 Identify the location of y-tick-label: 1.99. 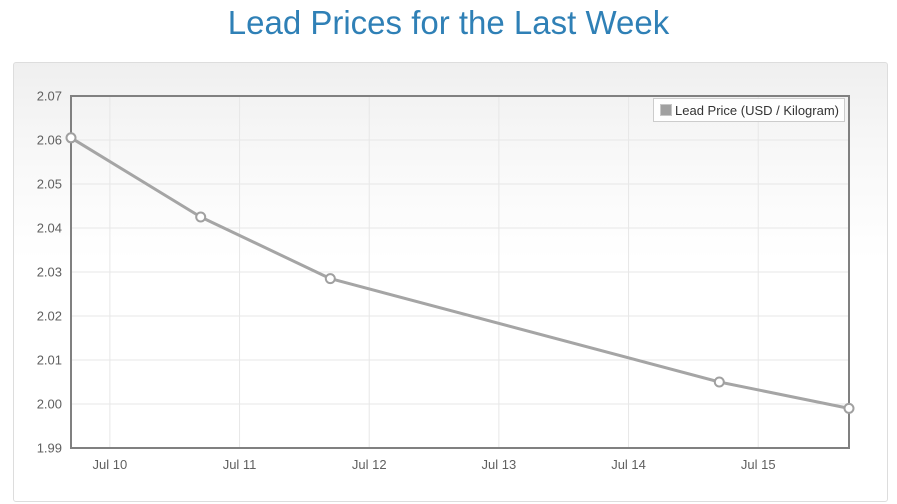
(49, 448).